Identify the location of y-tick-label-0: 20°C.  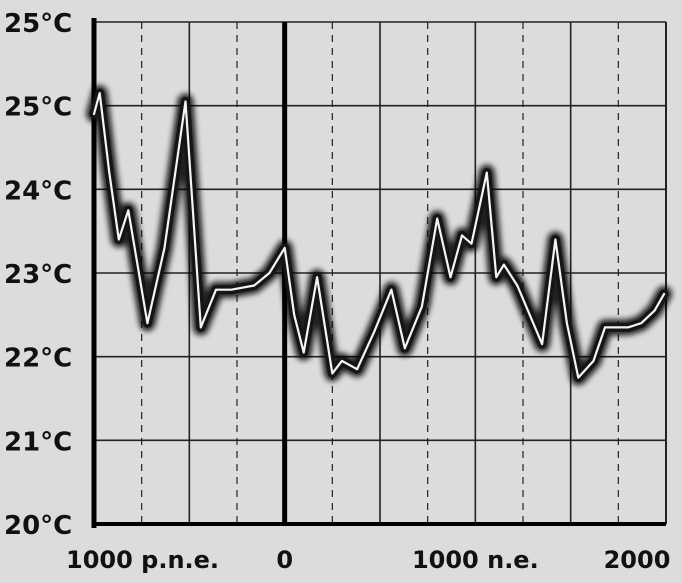
(38, 526).